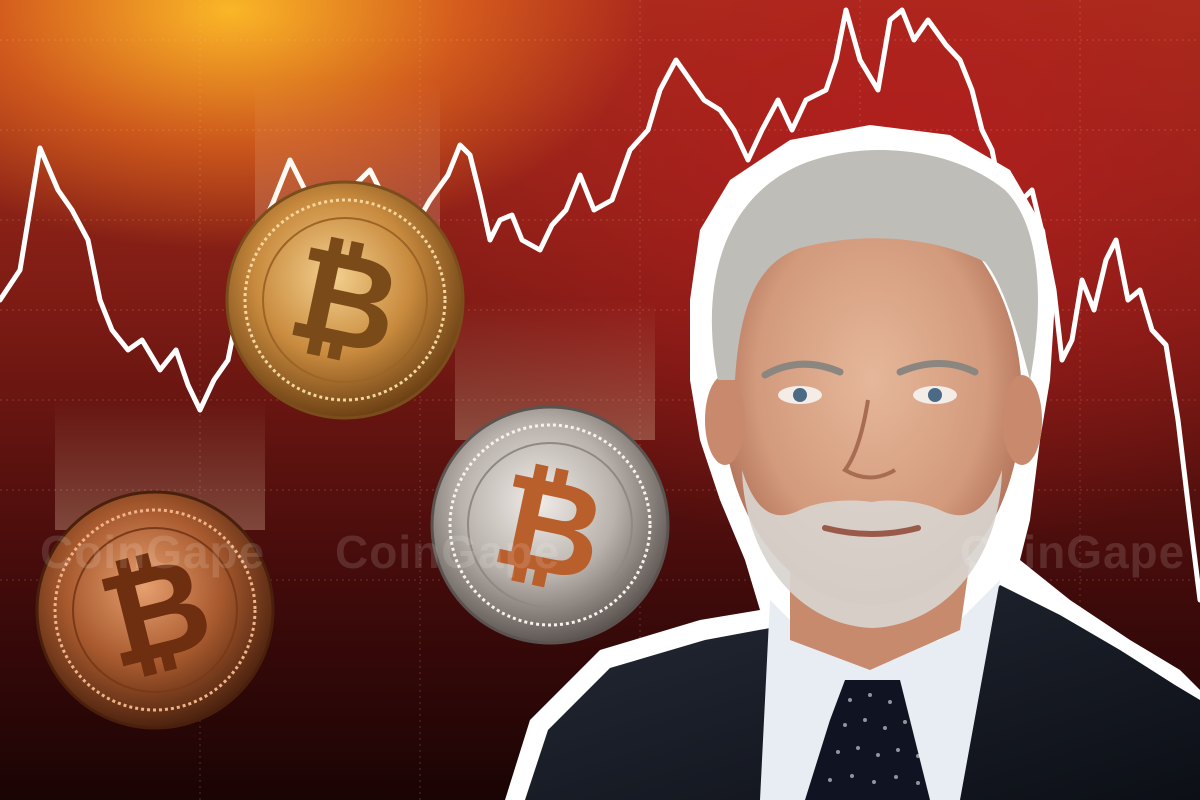  What do you see at coordinates (345, 300) in the screenshot?
I see `gold-bitcoin-coin: ₿` at bounding box center [345, 300].